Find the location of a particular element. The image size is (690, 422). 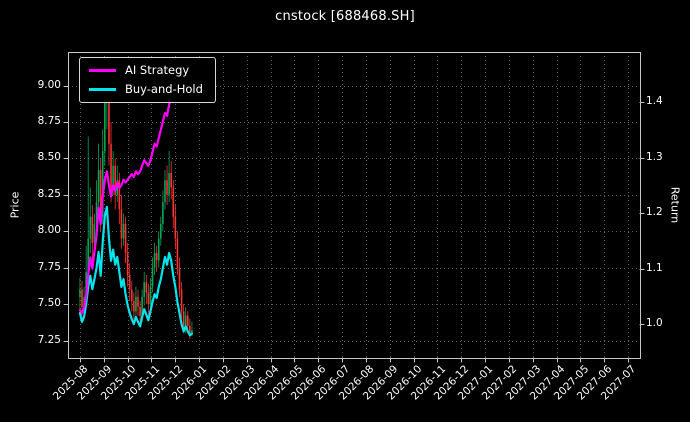

legend: AI Strategy Buy-and-Hold is located at coordinates (147, 80).